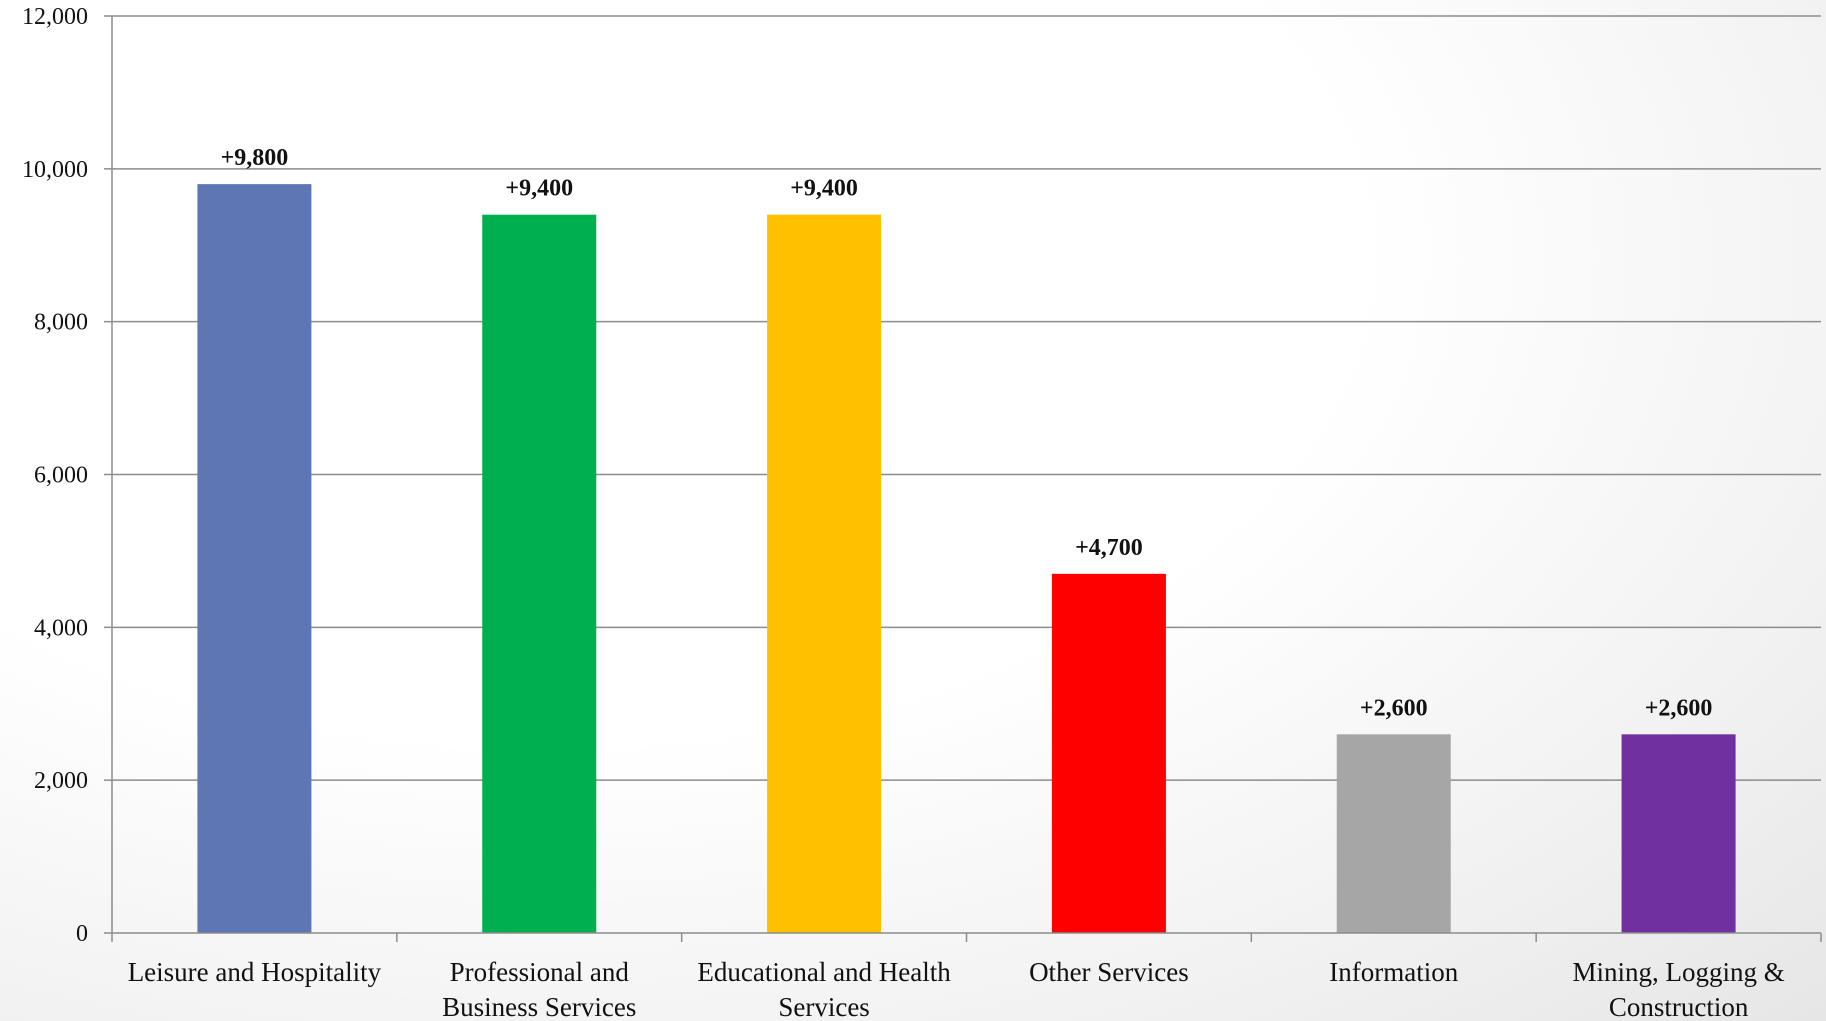 This screenshot has height=1021, width=1826. I want to click on category-label-line: Services, so click(823, 1006).